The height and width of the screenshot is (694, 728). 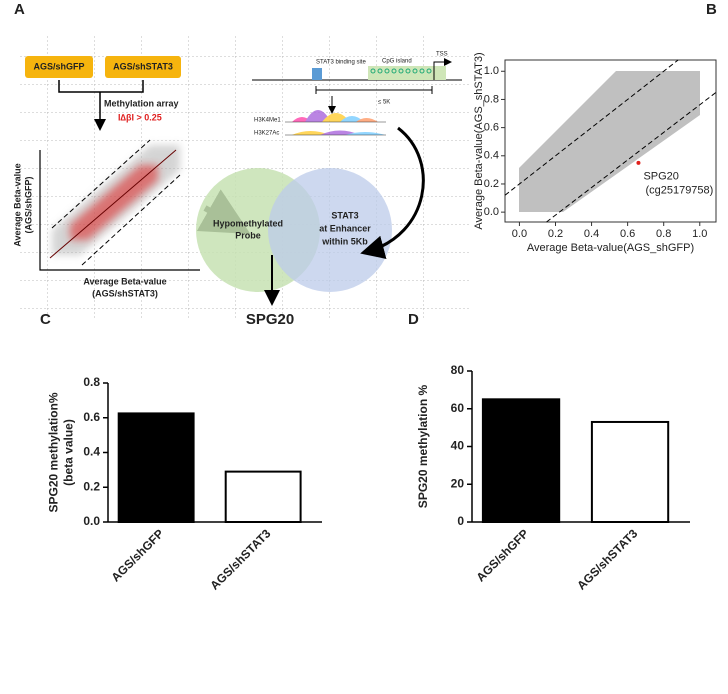 I want to click on mini-axes, so click(x=119, y=210).